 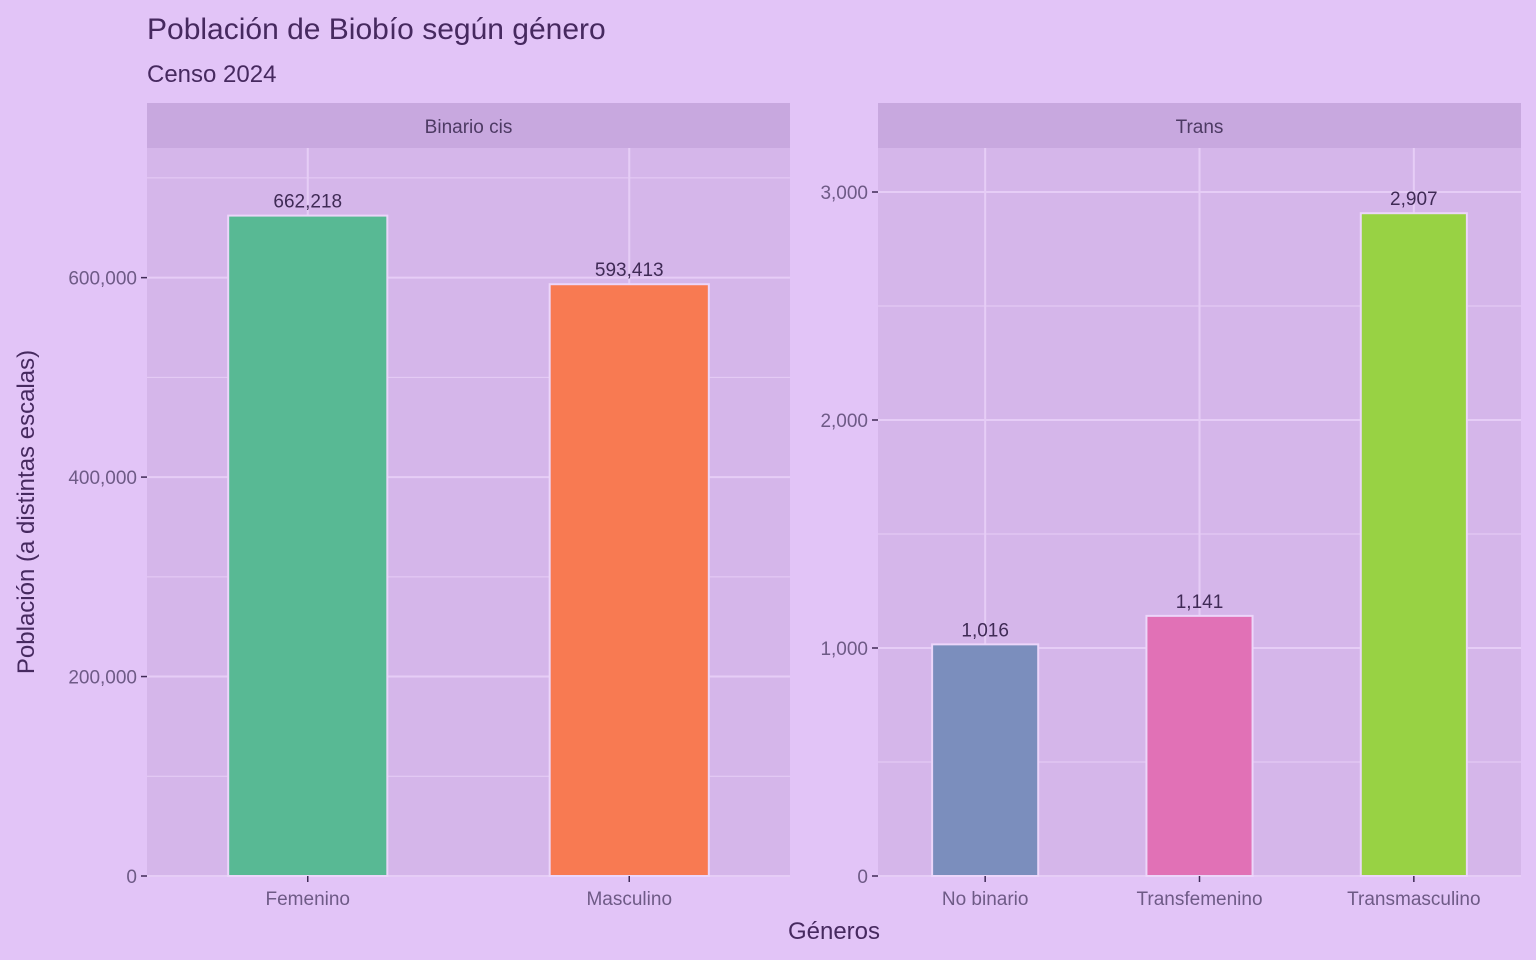 What do you see at coordinates (307, 202) in the screenshot?
I see `data-label: 662,218` at bounding box center [307, 202].